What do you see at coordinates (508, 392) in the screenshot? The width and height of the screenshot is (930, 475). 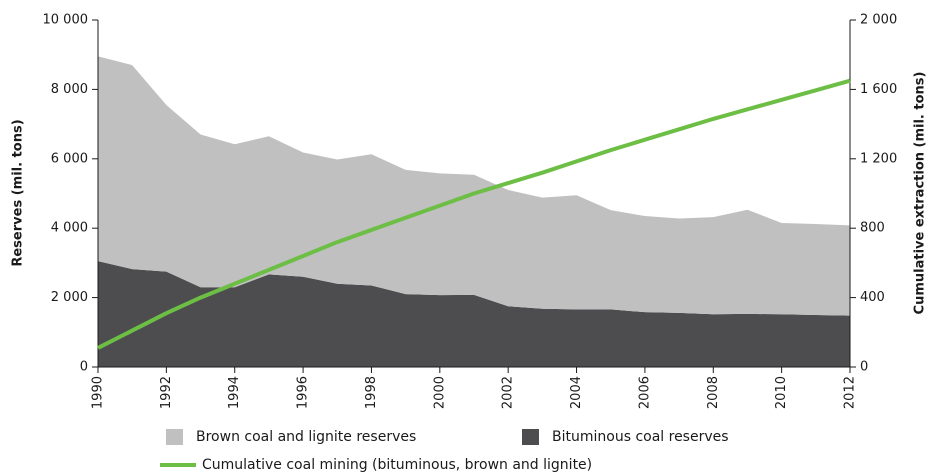 I see `x-tick-label: 2002` at bounding box center [508, 392].